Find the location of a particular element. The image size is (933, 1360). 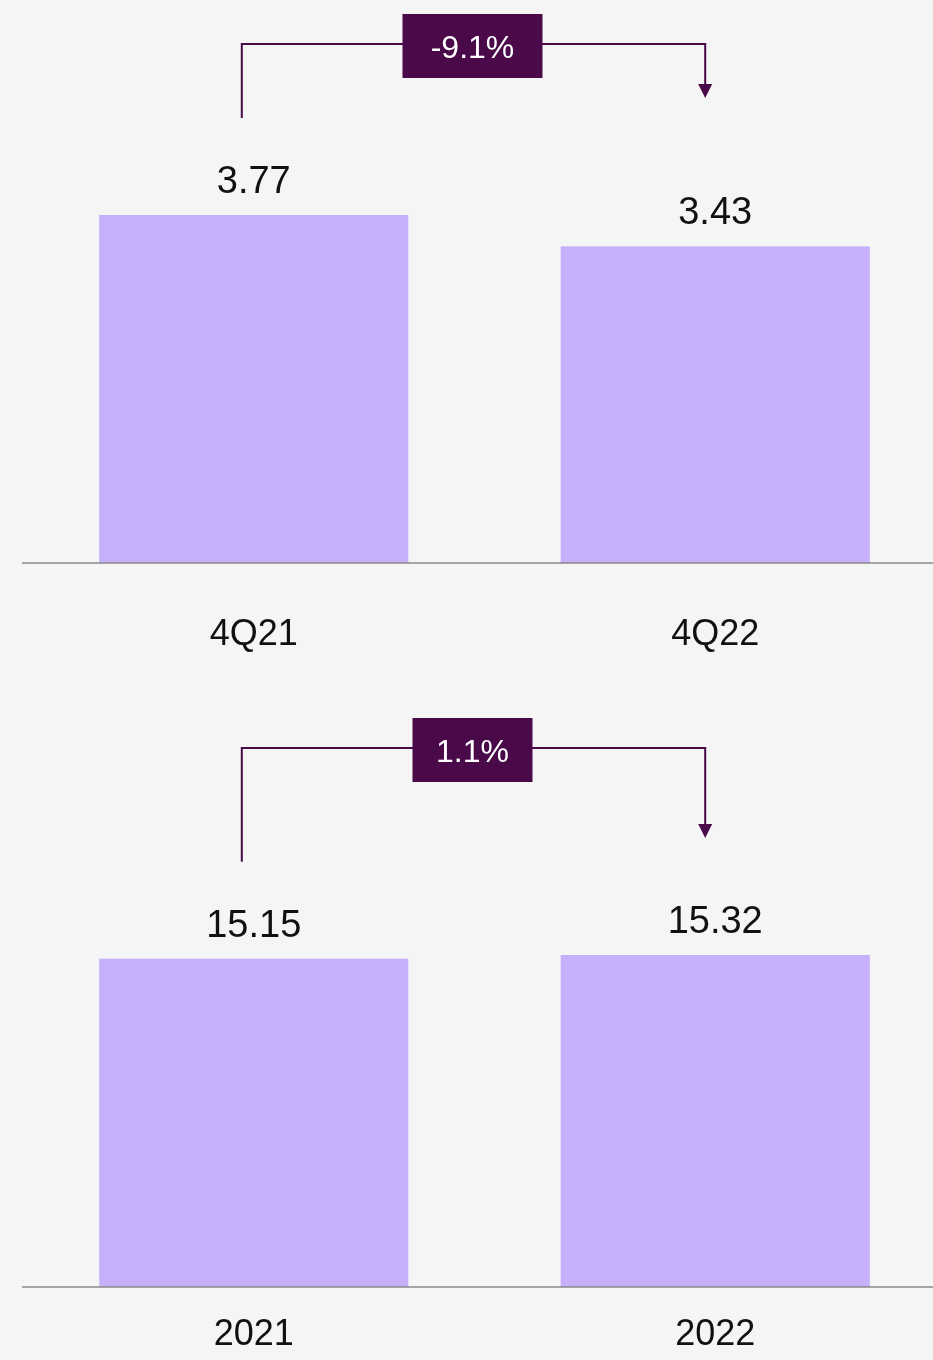

data-label: 15.32 is located at coordinates (715, 920).